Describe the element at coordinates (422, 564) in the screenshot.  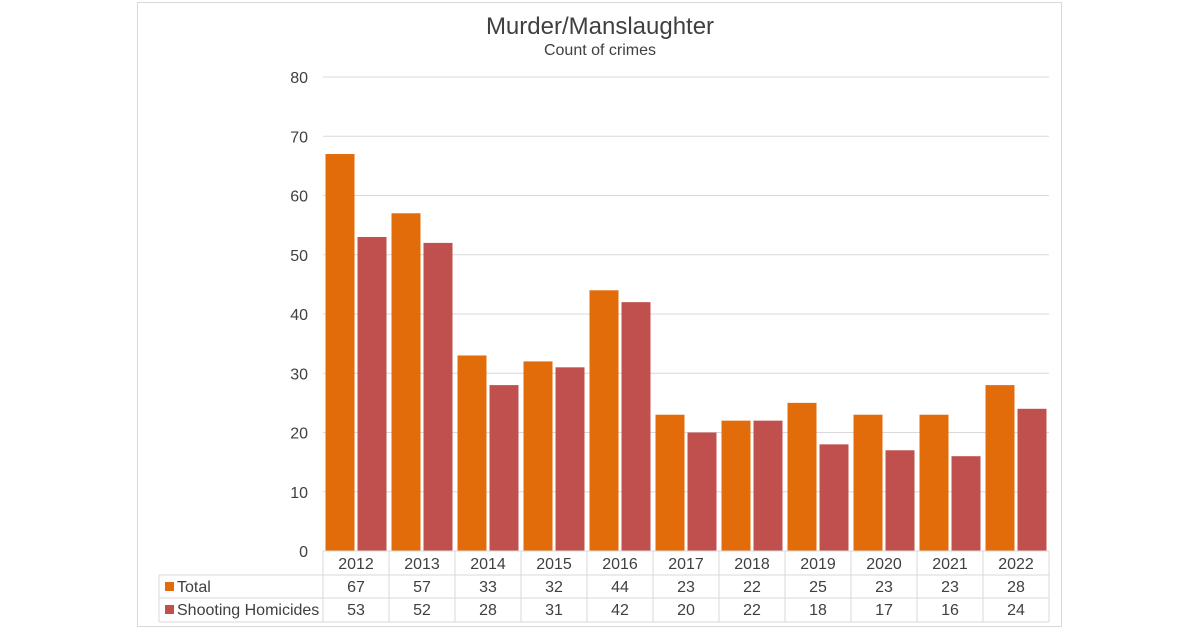
I see `x-tick-label: 2013` at that location.